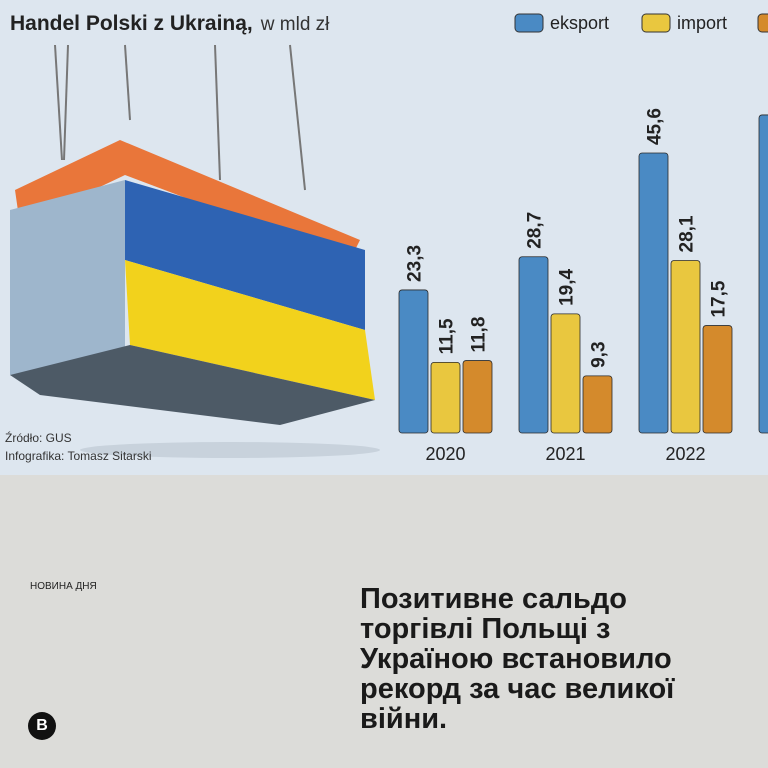 Image resolution: width=768 pixels, height=768 pixels. What do you see at coordinates (485, 629) in the screenshot?
I see `headline-line: торгівлі Польщі з` at bounding box center [485, 629].